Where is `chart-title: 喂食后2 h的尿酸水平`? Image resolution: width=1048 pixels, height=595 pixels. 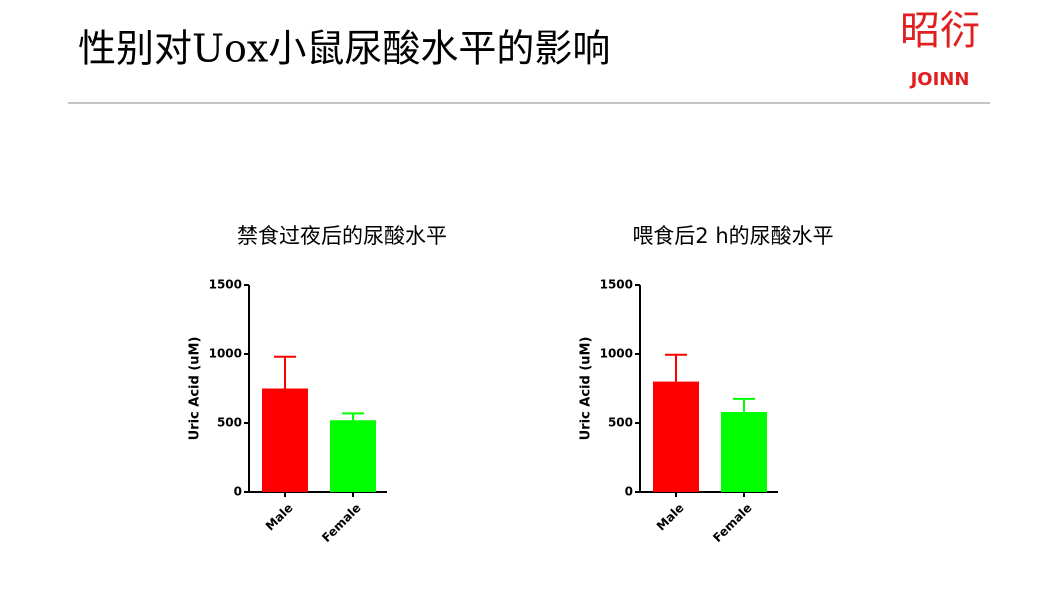 chart-title: 喂食后2 h的尿酸水平 is located at coordinates (732, 236).